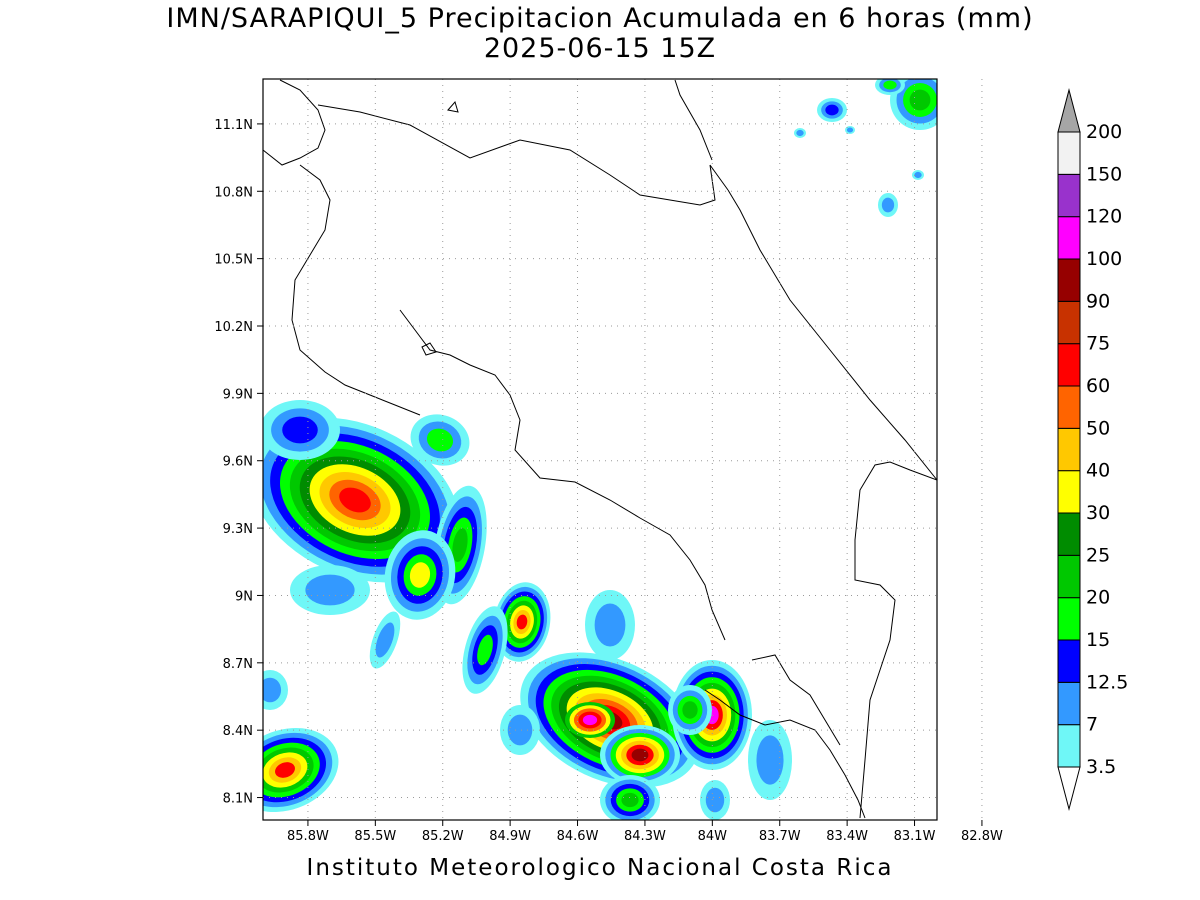 The image size is (1200, 900). Describe the element at coordinates (780, 836) in the screenshot. I see `lon-tick-label: 83.7W` at that location.